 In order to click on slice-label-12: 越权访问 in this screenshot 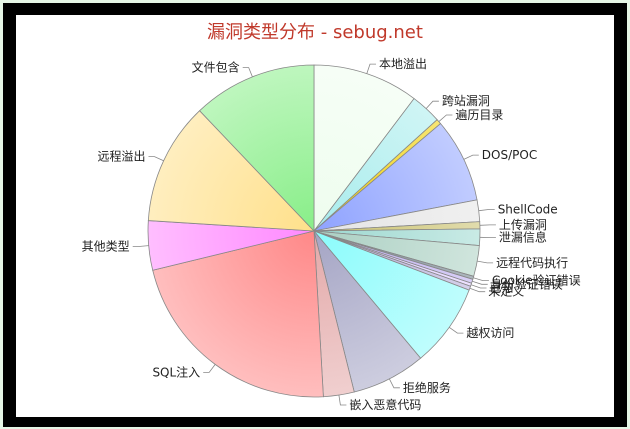, I will do `click(490, 333)`.